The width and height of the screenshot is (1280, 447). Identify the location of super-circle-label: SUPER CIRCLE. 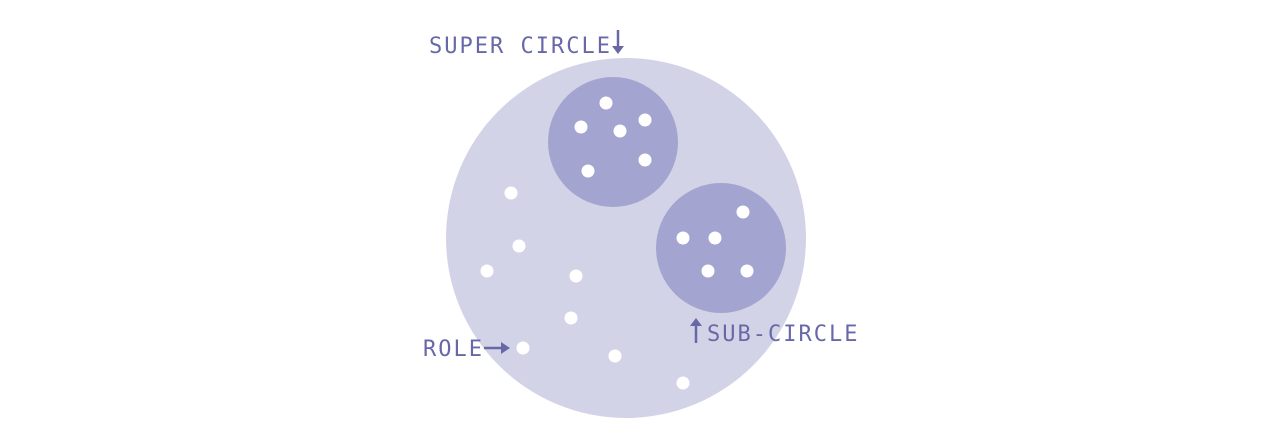
(520, 46).